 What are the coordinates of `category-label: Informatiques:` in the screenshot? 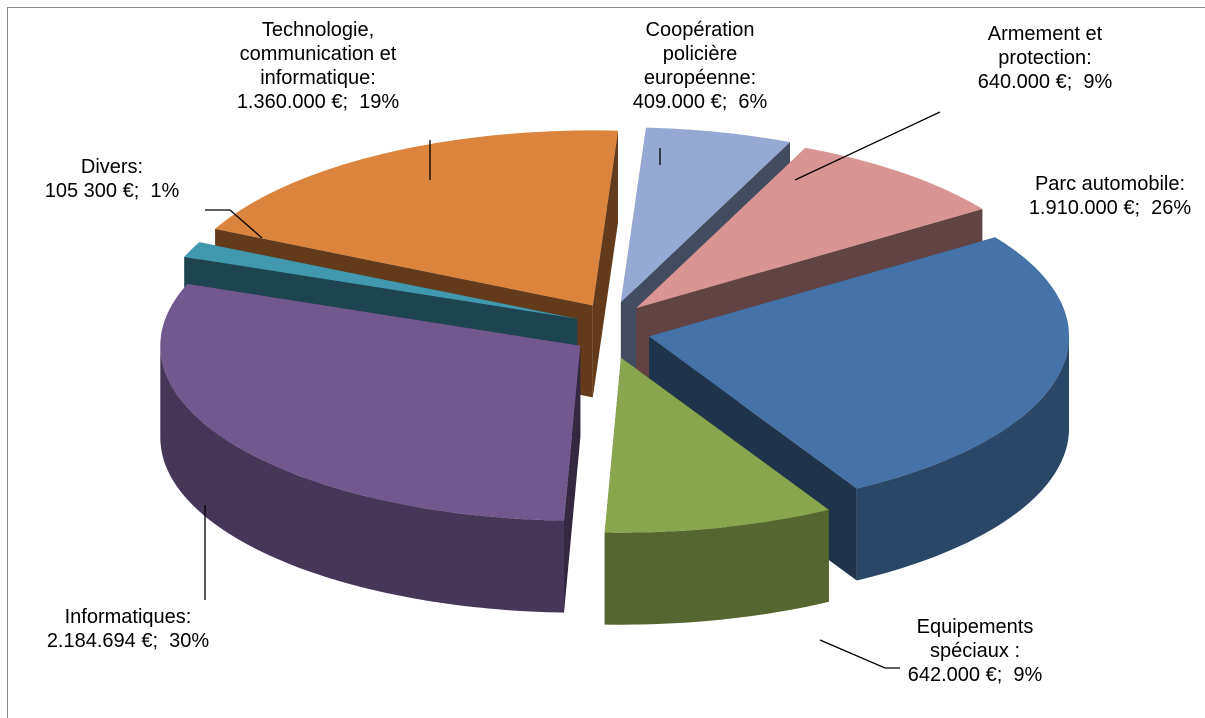 It's located at (128, 617).